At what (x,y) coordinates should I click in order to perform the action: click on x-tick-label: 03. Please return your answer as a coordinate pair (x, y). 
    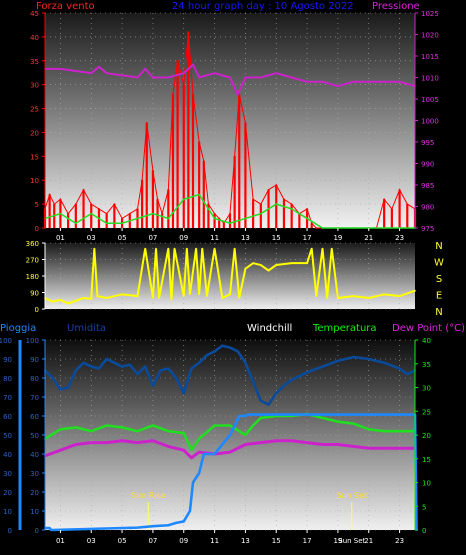
    Looking at the image, I should click on (91, 541).